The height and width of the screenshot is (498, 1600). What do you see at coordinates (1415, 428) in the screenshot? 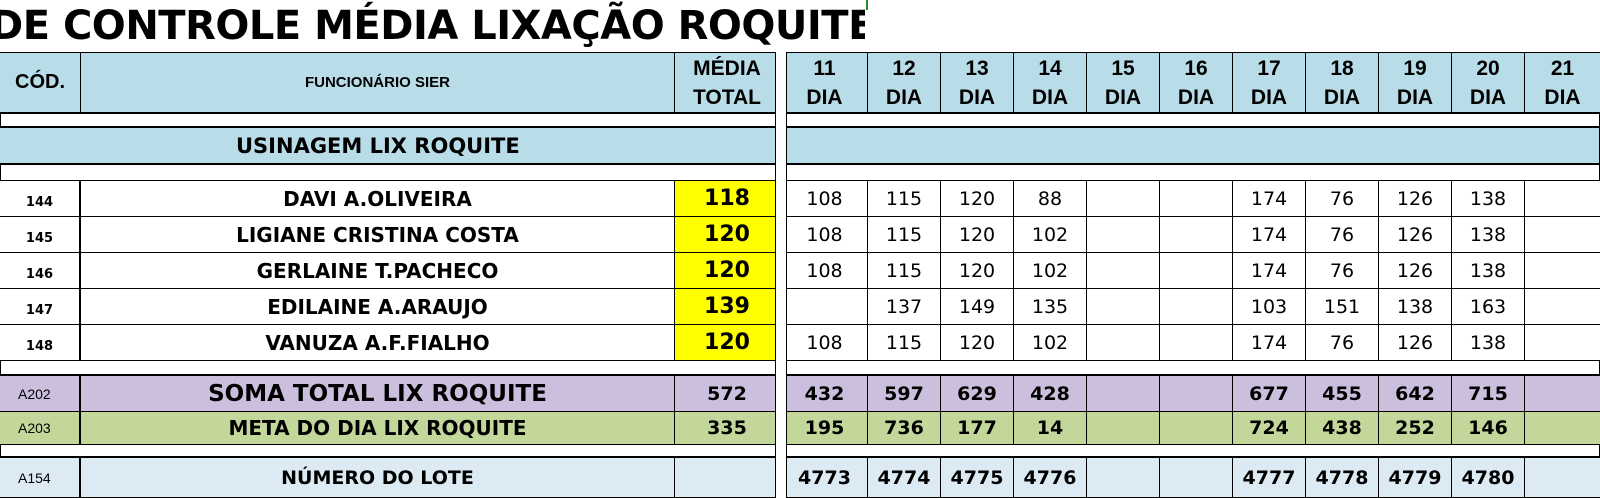
I see `meta-day-value: 252` at bounding box center [1415, 428].